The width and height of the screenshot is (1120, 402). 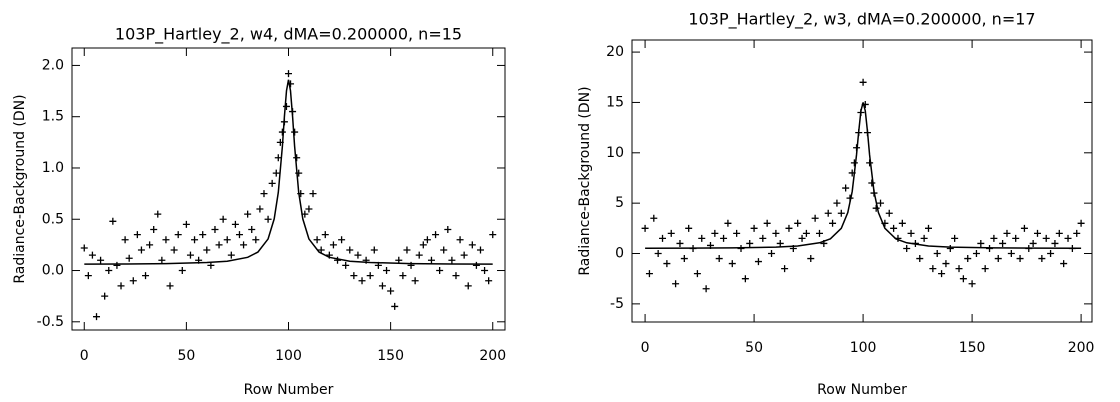 I want to click on y-tick-label: 5, so click(x=619, y=203).